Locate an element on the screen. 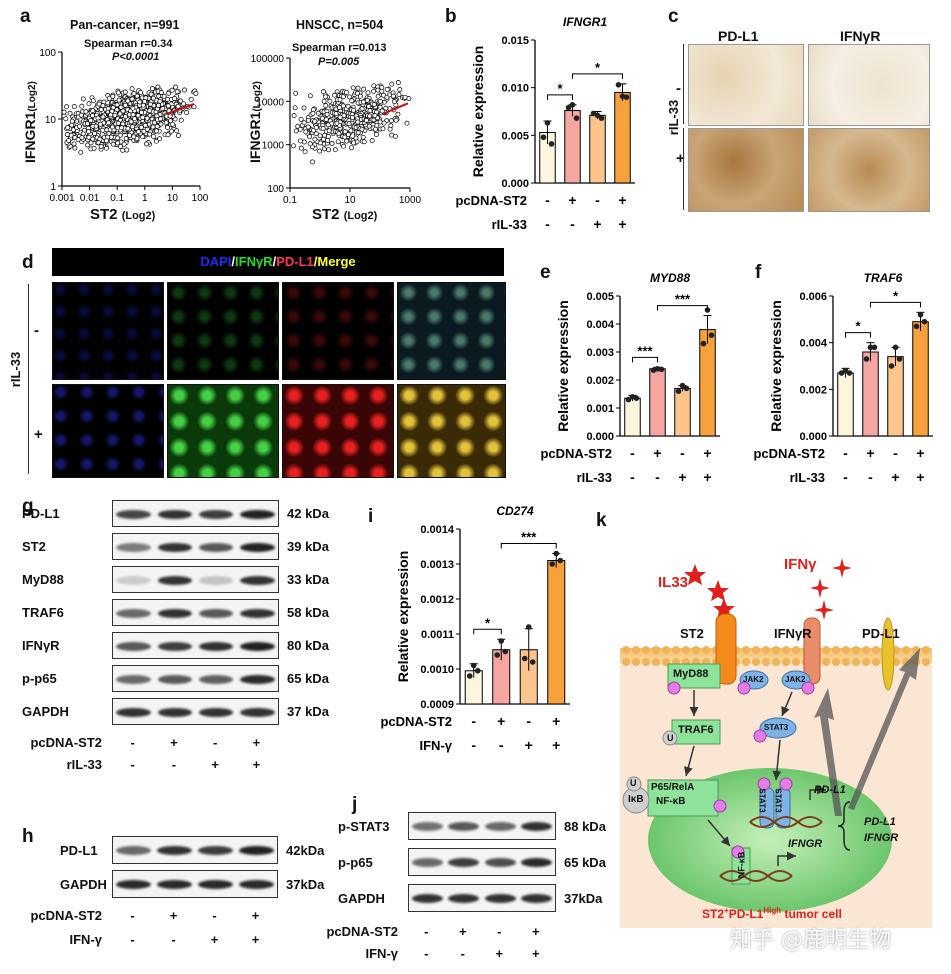 The image size is (951, 974). dna-upper is located at coordinates (786, 822).